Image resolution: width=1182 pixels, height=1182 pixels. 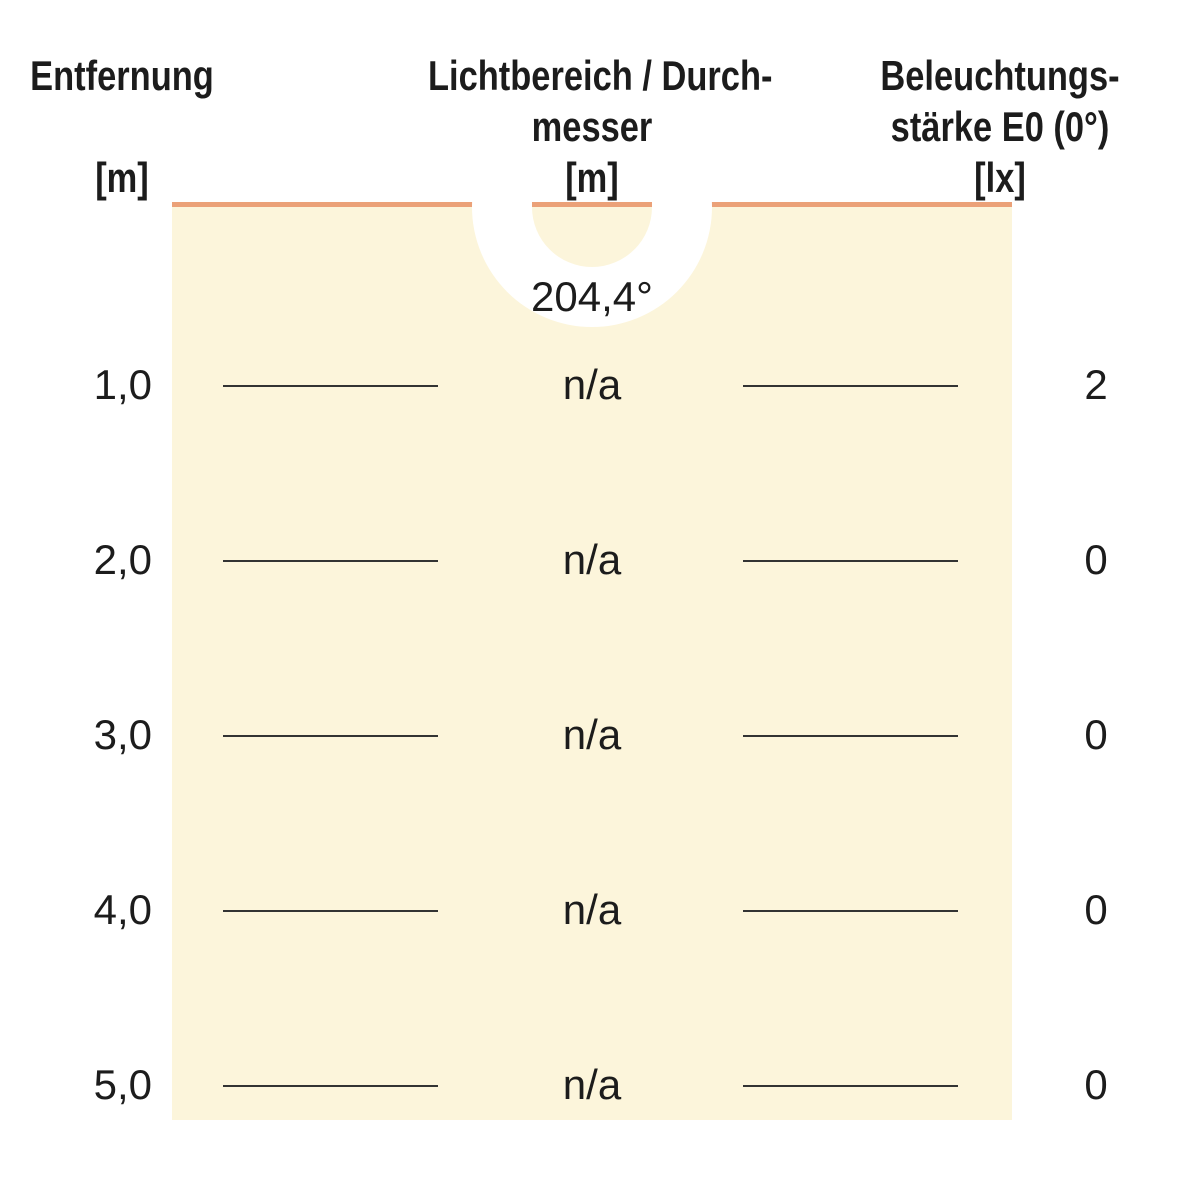 I want to click on table-row: 3,0 n/a 0, so click(x=591, y=735).